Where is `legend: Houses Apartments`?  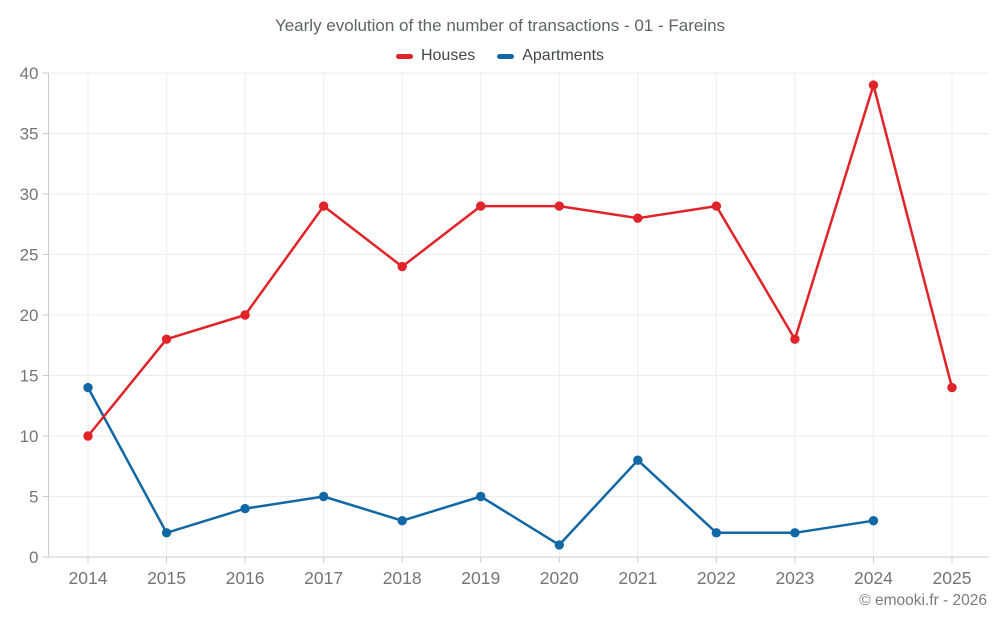 legend: Houses Apartments is located at coordinates (500, 56).